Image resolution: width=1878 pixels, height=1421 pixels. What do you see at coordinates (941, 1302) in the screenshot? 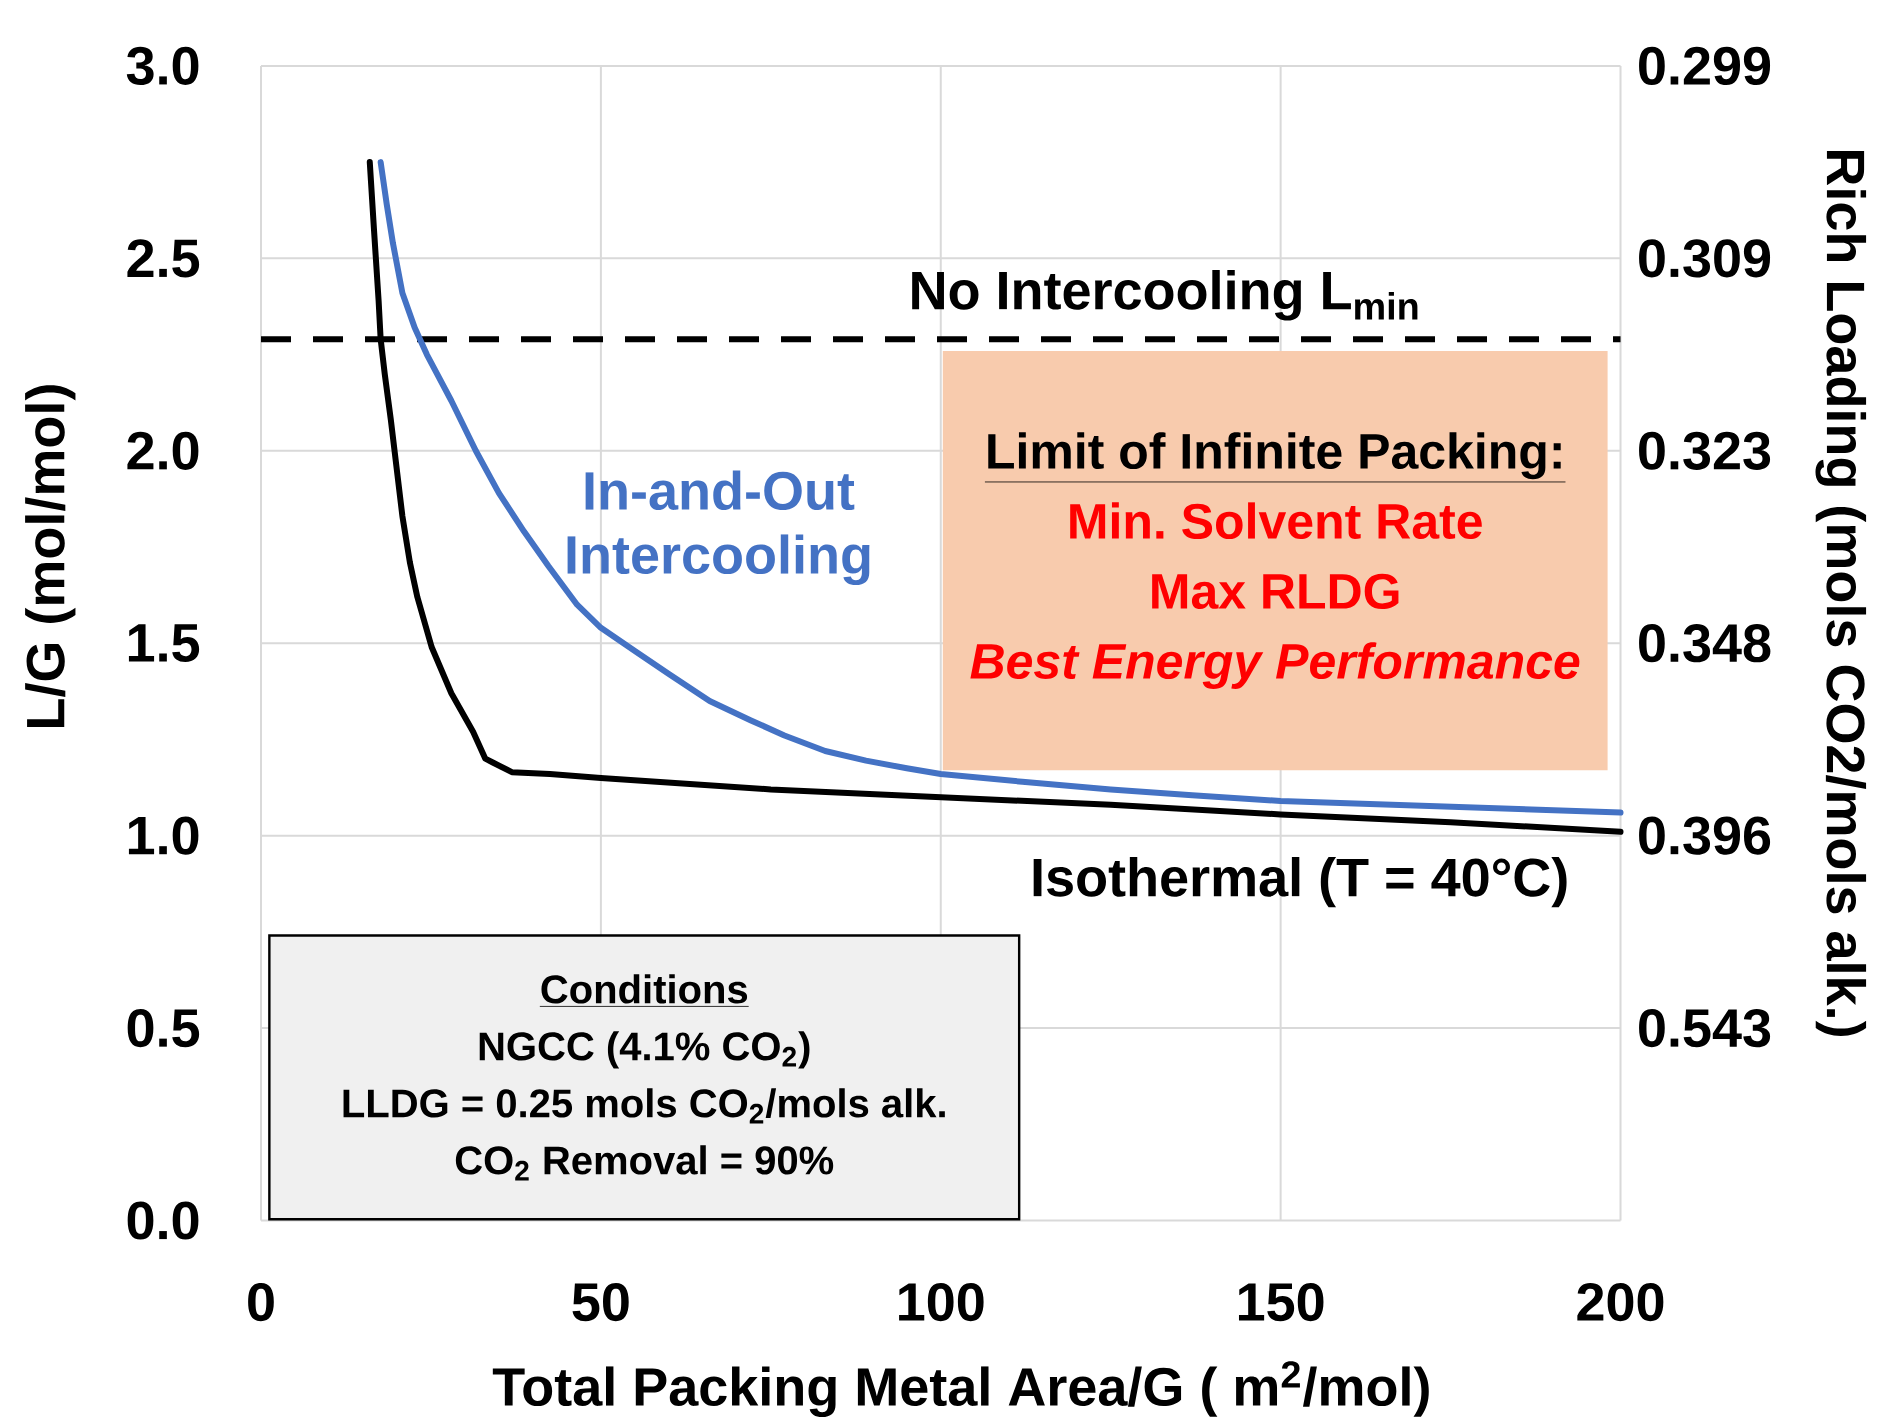
I see `x-tick-label: 100` at bounding box center [941, 1302].